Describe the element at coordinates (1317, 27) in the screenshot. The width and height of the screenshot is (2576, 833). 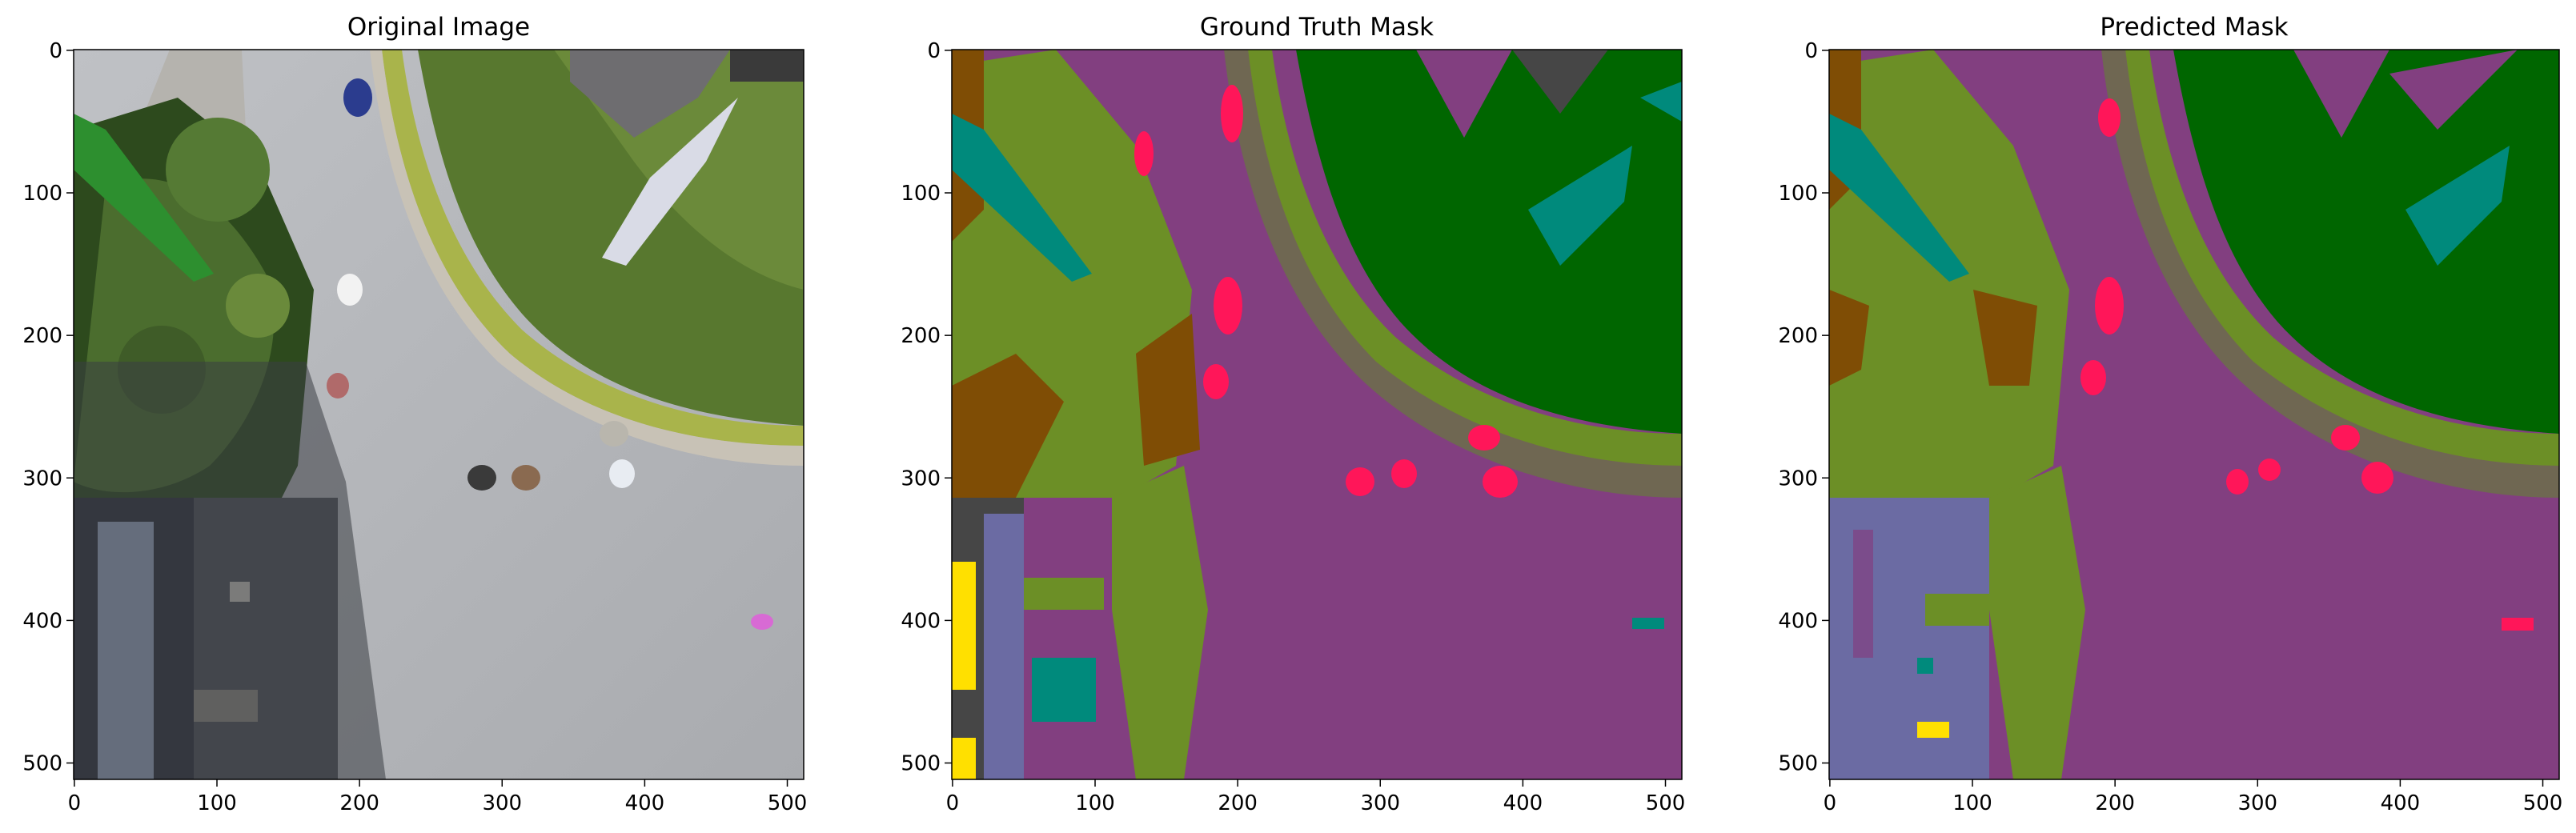
I see `panel-title-ground-truth: Ground Truth Mask` at that location.